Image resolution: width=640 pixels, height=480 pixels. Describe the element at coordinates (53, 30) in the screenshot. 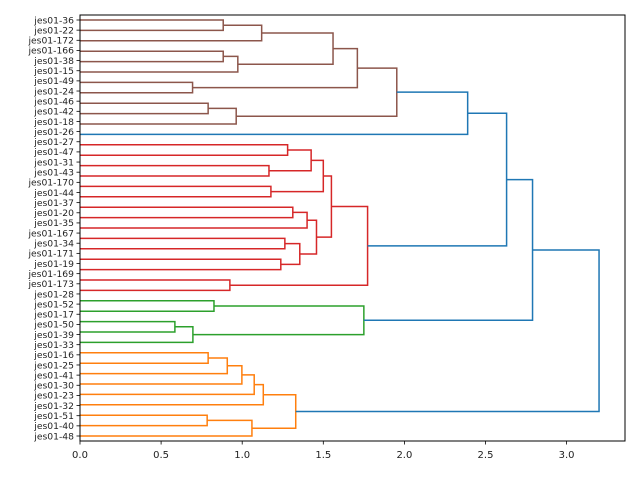

I see `leaf-label: jes01-22` at that location.